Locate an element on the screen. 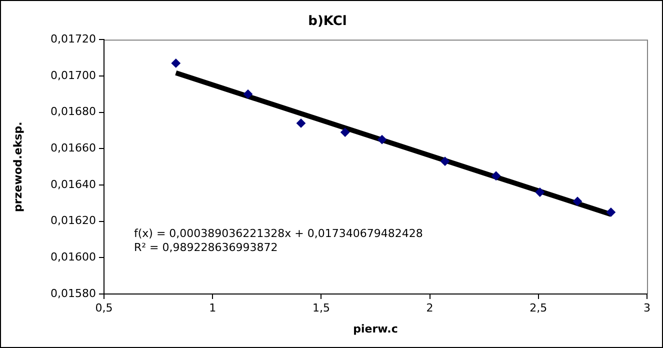 This screenshot has width=663, height=348. y-tick-label: 0,01600 is located at coordinates (73, 257).